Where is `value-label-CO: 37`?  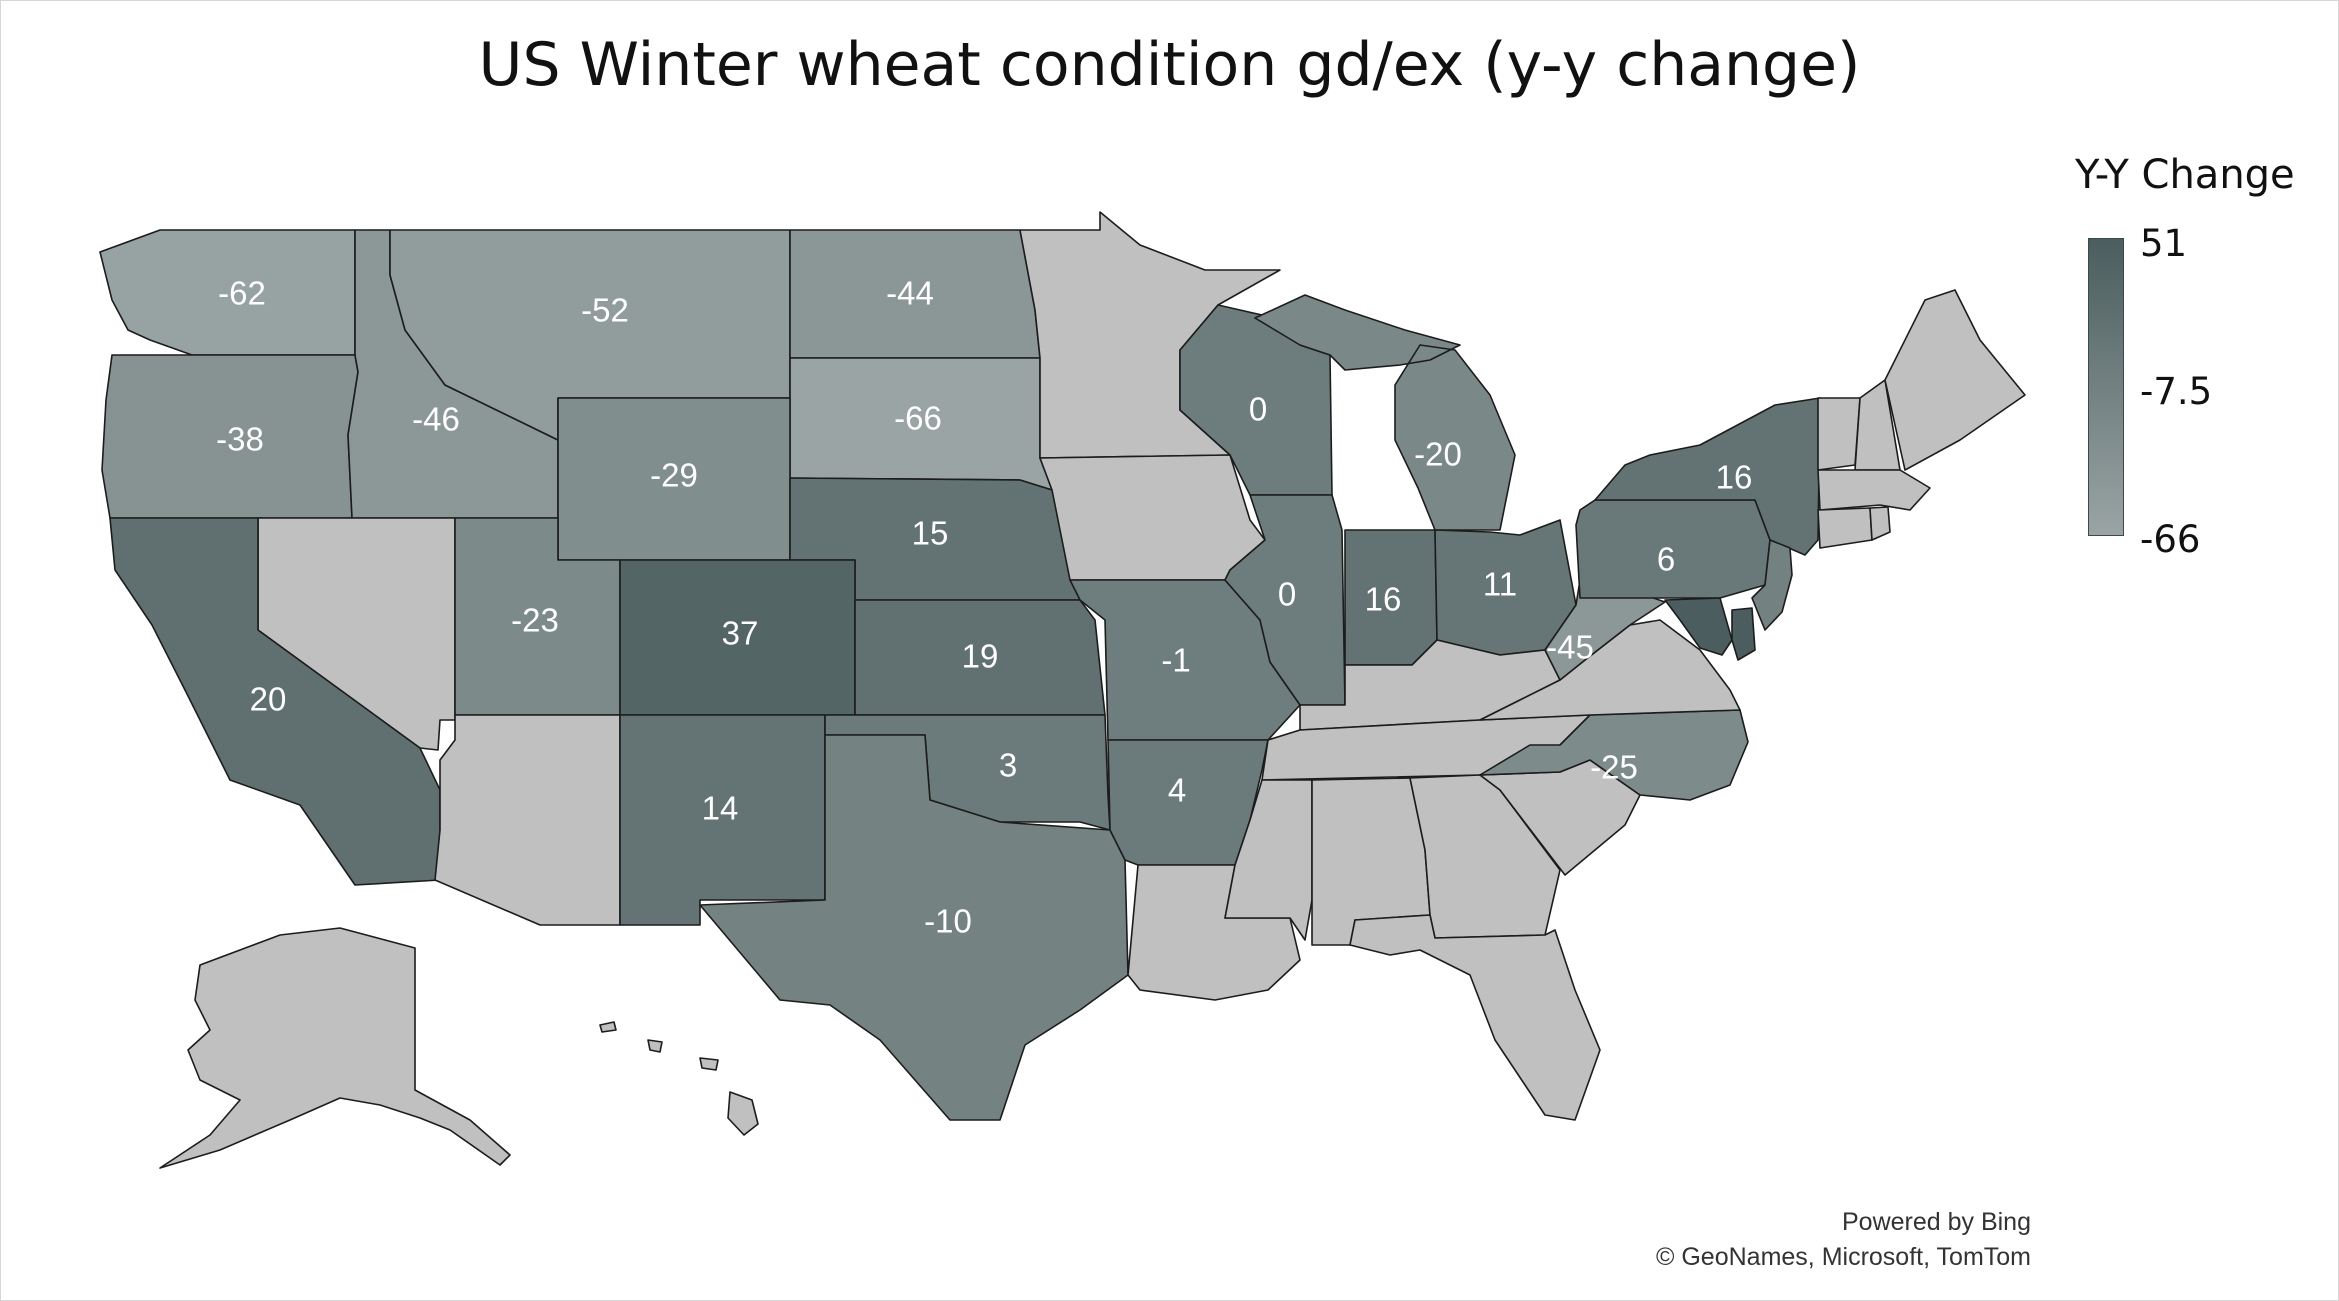
value-label-CO: 37 is located at coordinates (740, 633).